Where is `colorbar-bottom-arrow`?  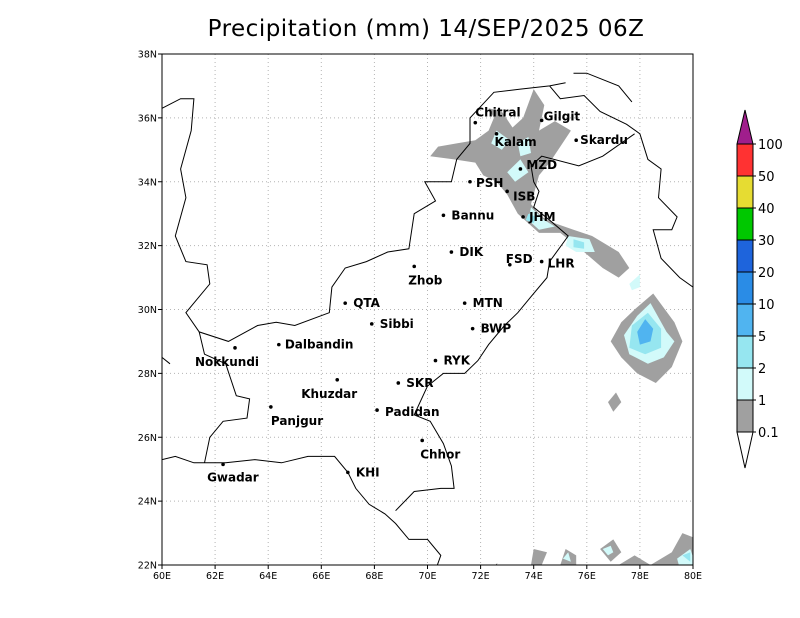
colorbar-bottom-arrow is located at coordinates (745, 450).